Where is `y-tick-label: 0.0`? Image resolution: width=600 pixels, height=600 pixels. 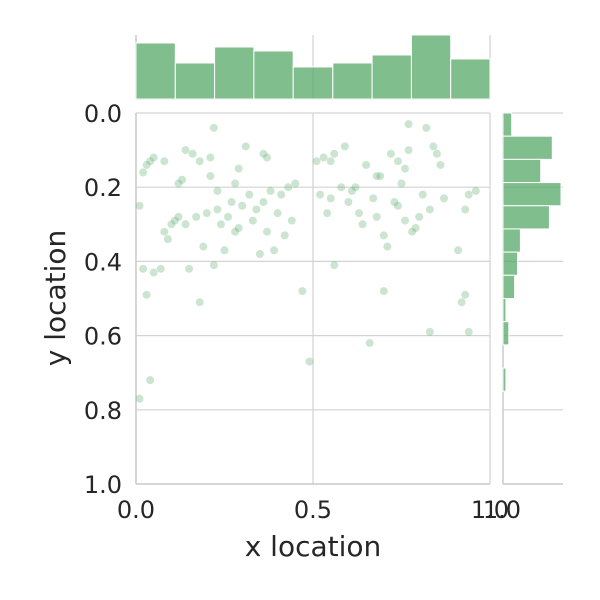 y-tick-label: 0.0 is located at coordinates (103, 114).